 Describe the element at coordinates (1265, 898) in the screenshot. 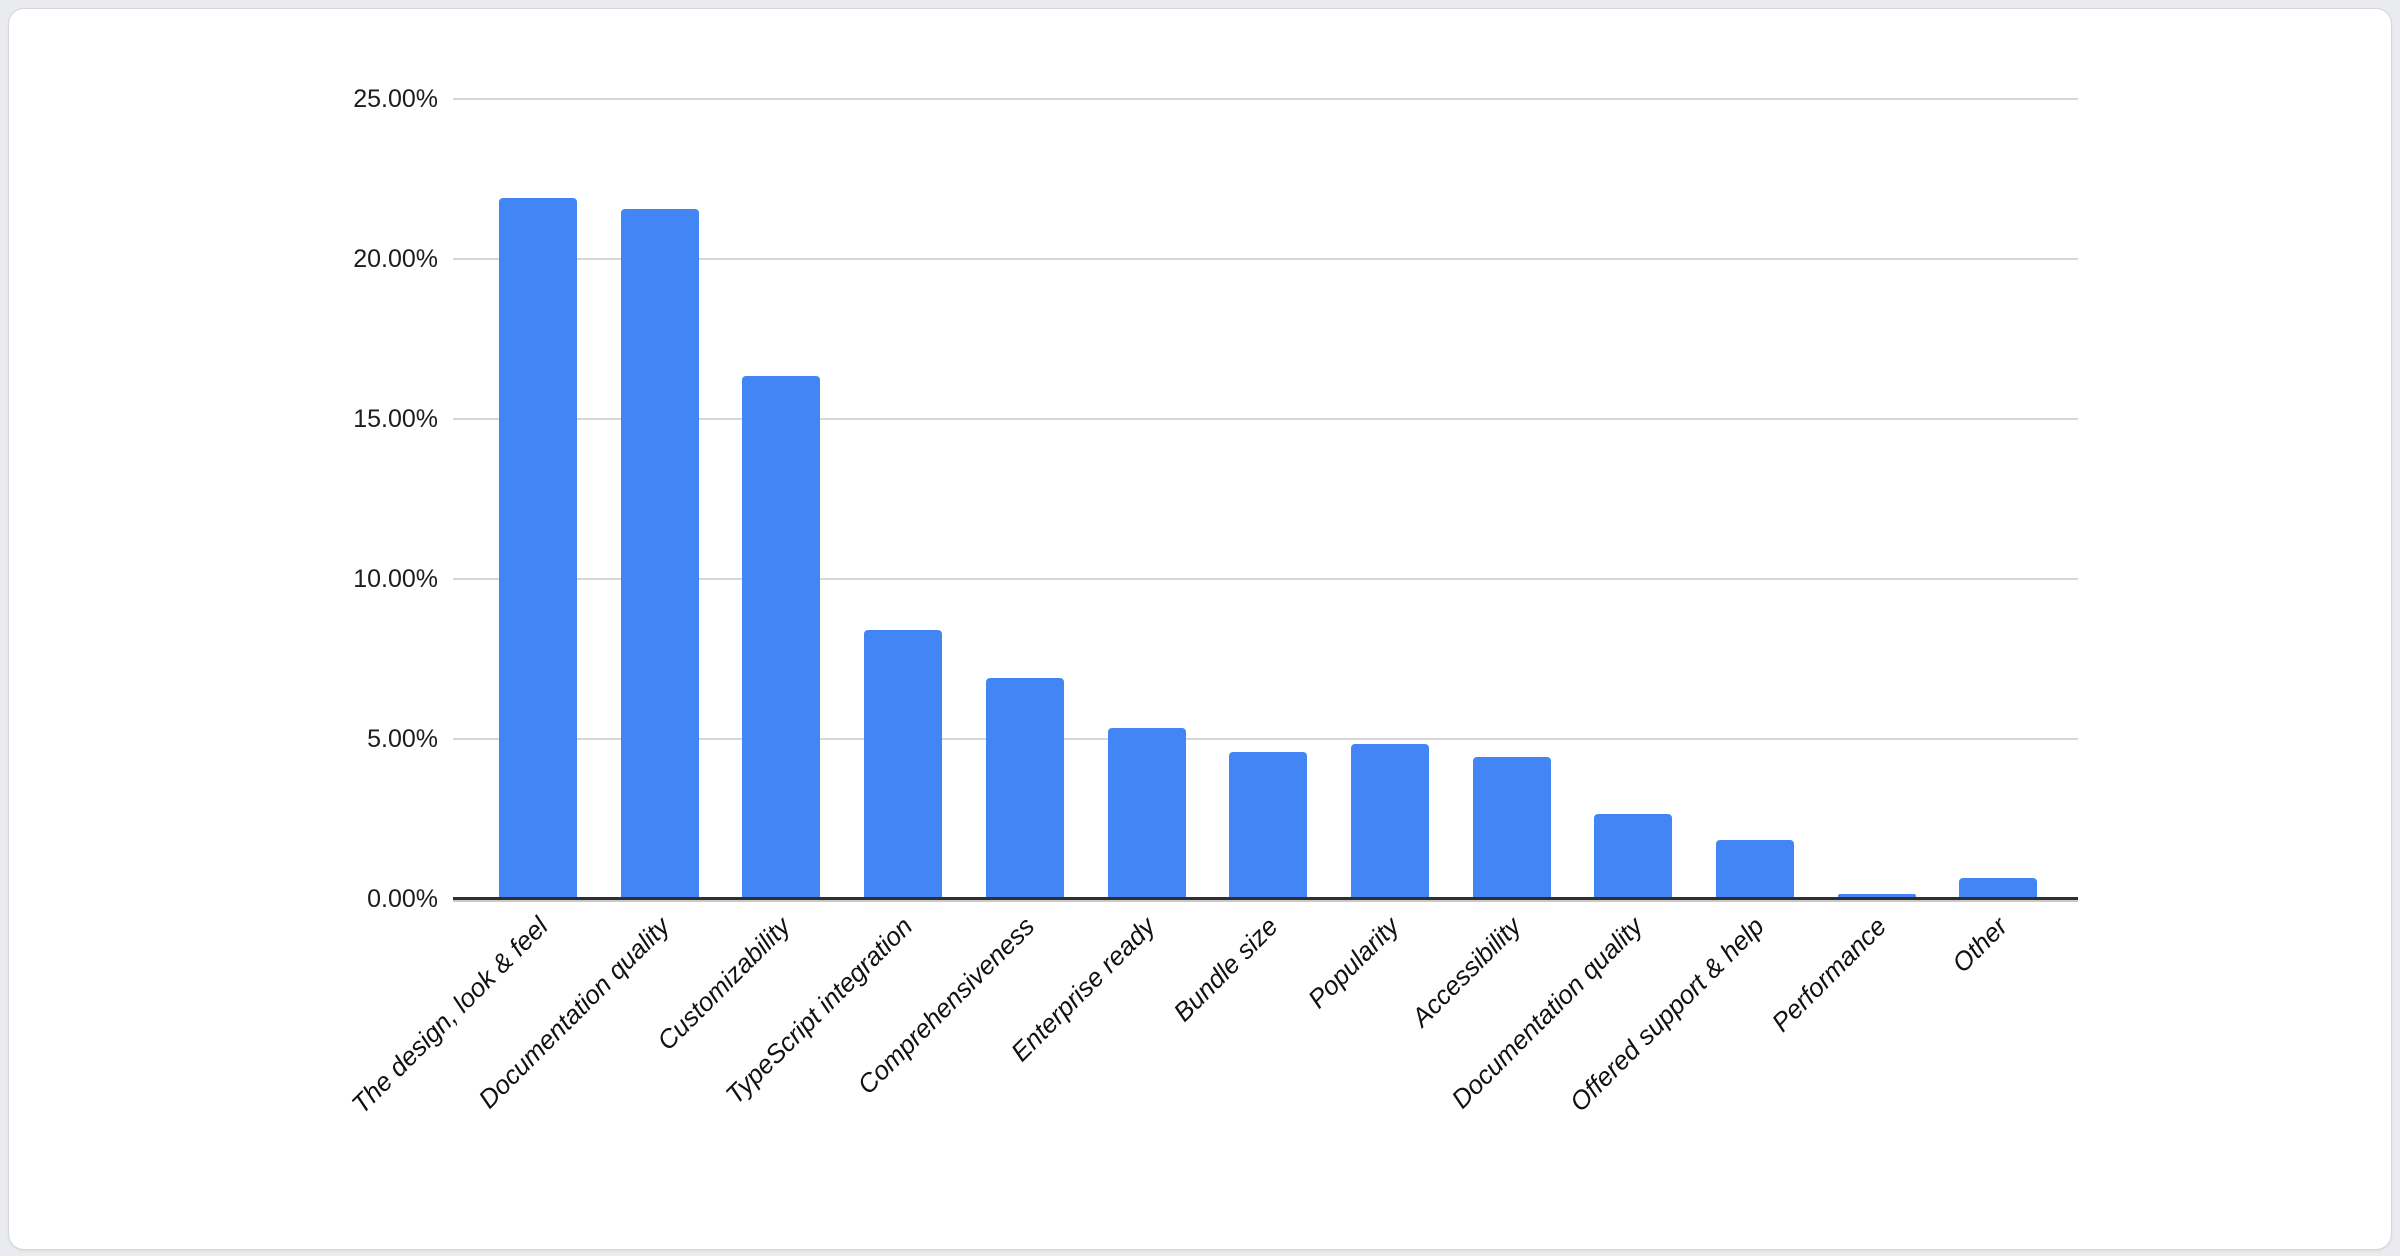

I see `x-axis-line` at that location.